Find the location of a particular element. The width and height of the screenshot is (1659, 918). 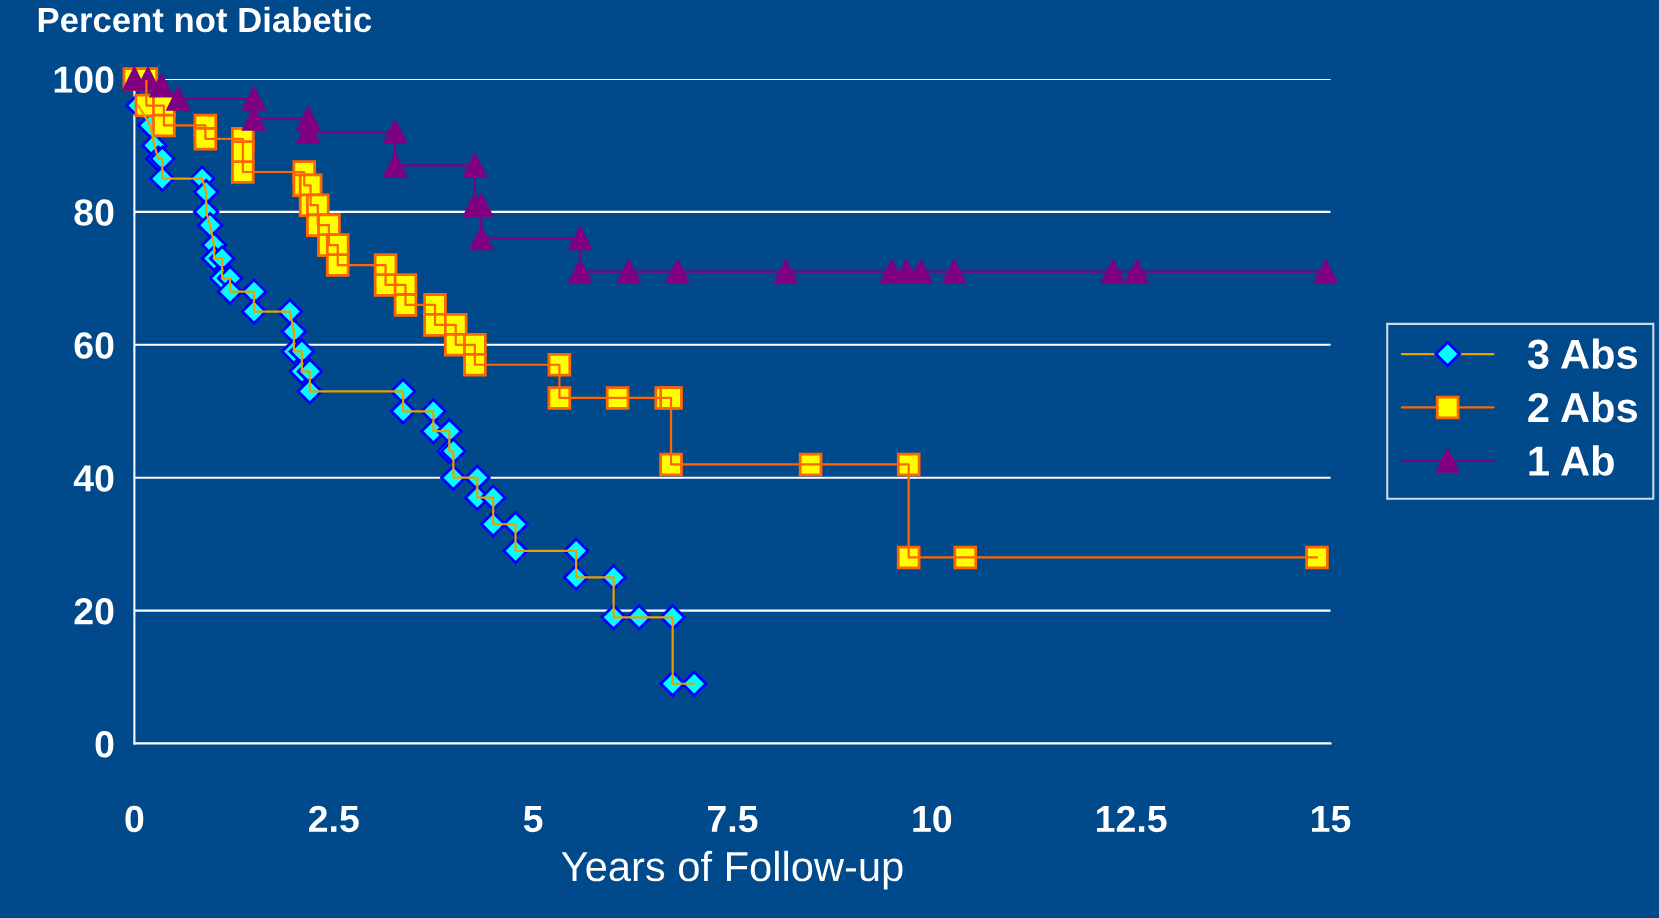

x-tick-label: 7.5 is located at coordinates (733, 819).